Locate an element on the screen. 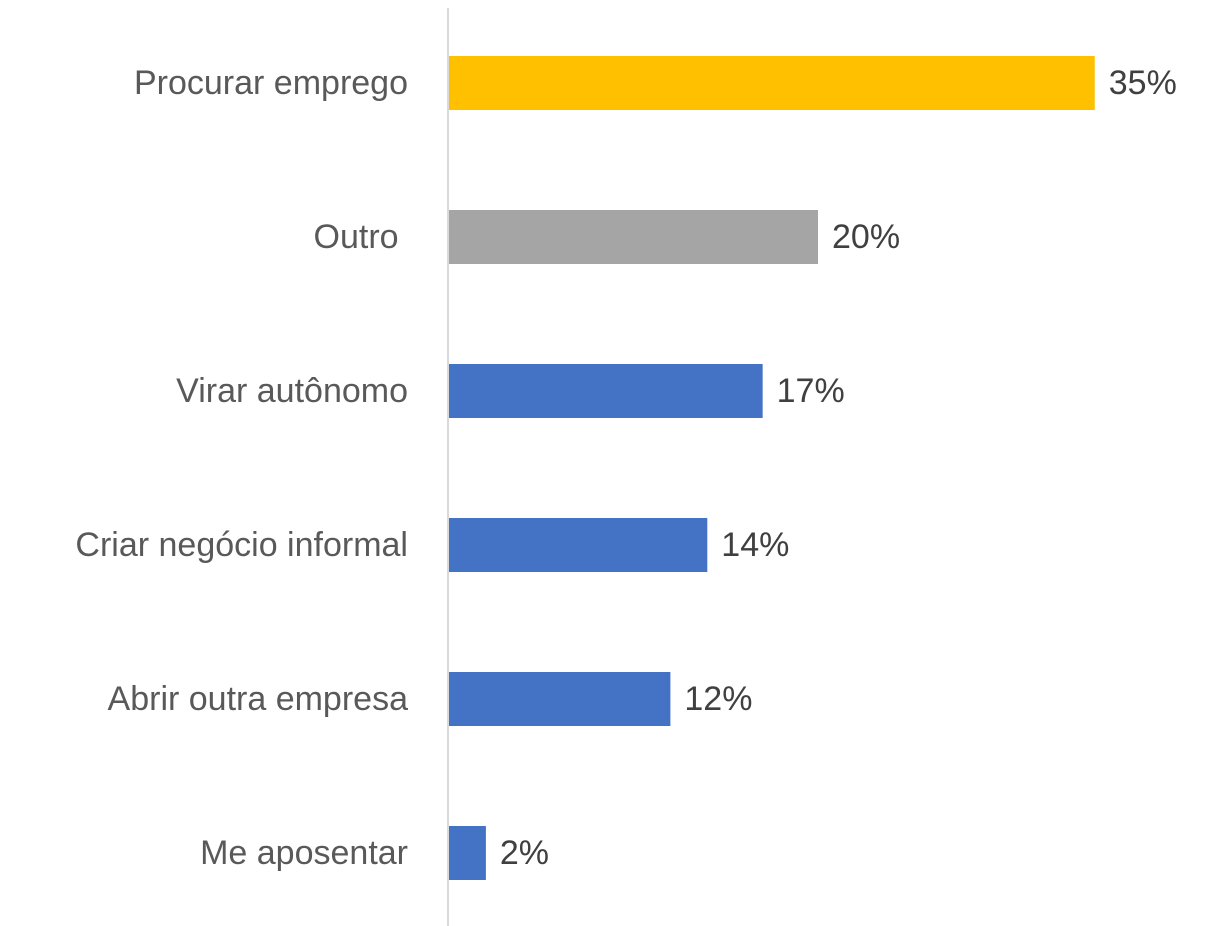 The width and height of the screenshot is (1209, 926). category-label: Procurar emprego is located at coordinates (271, 83).